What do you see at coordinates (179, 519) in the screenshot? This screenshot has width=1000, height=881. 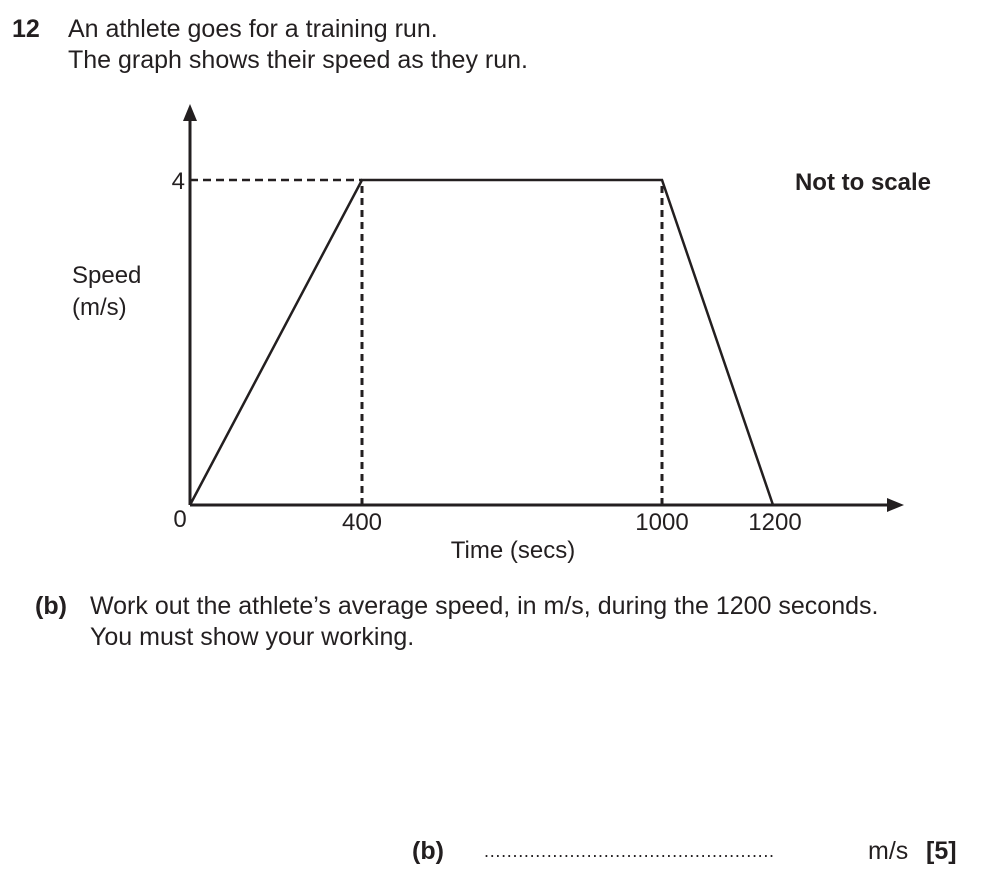 I see `x-tick-label-0: 0` at bounding box center [179, 519].